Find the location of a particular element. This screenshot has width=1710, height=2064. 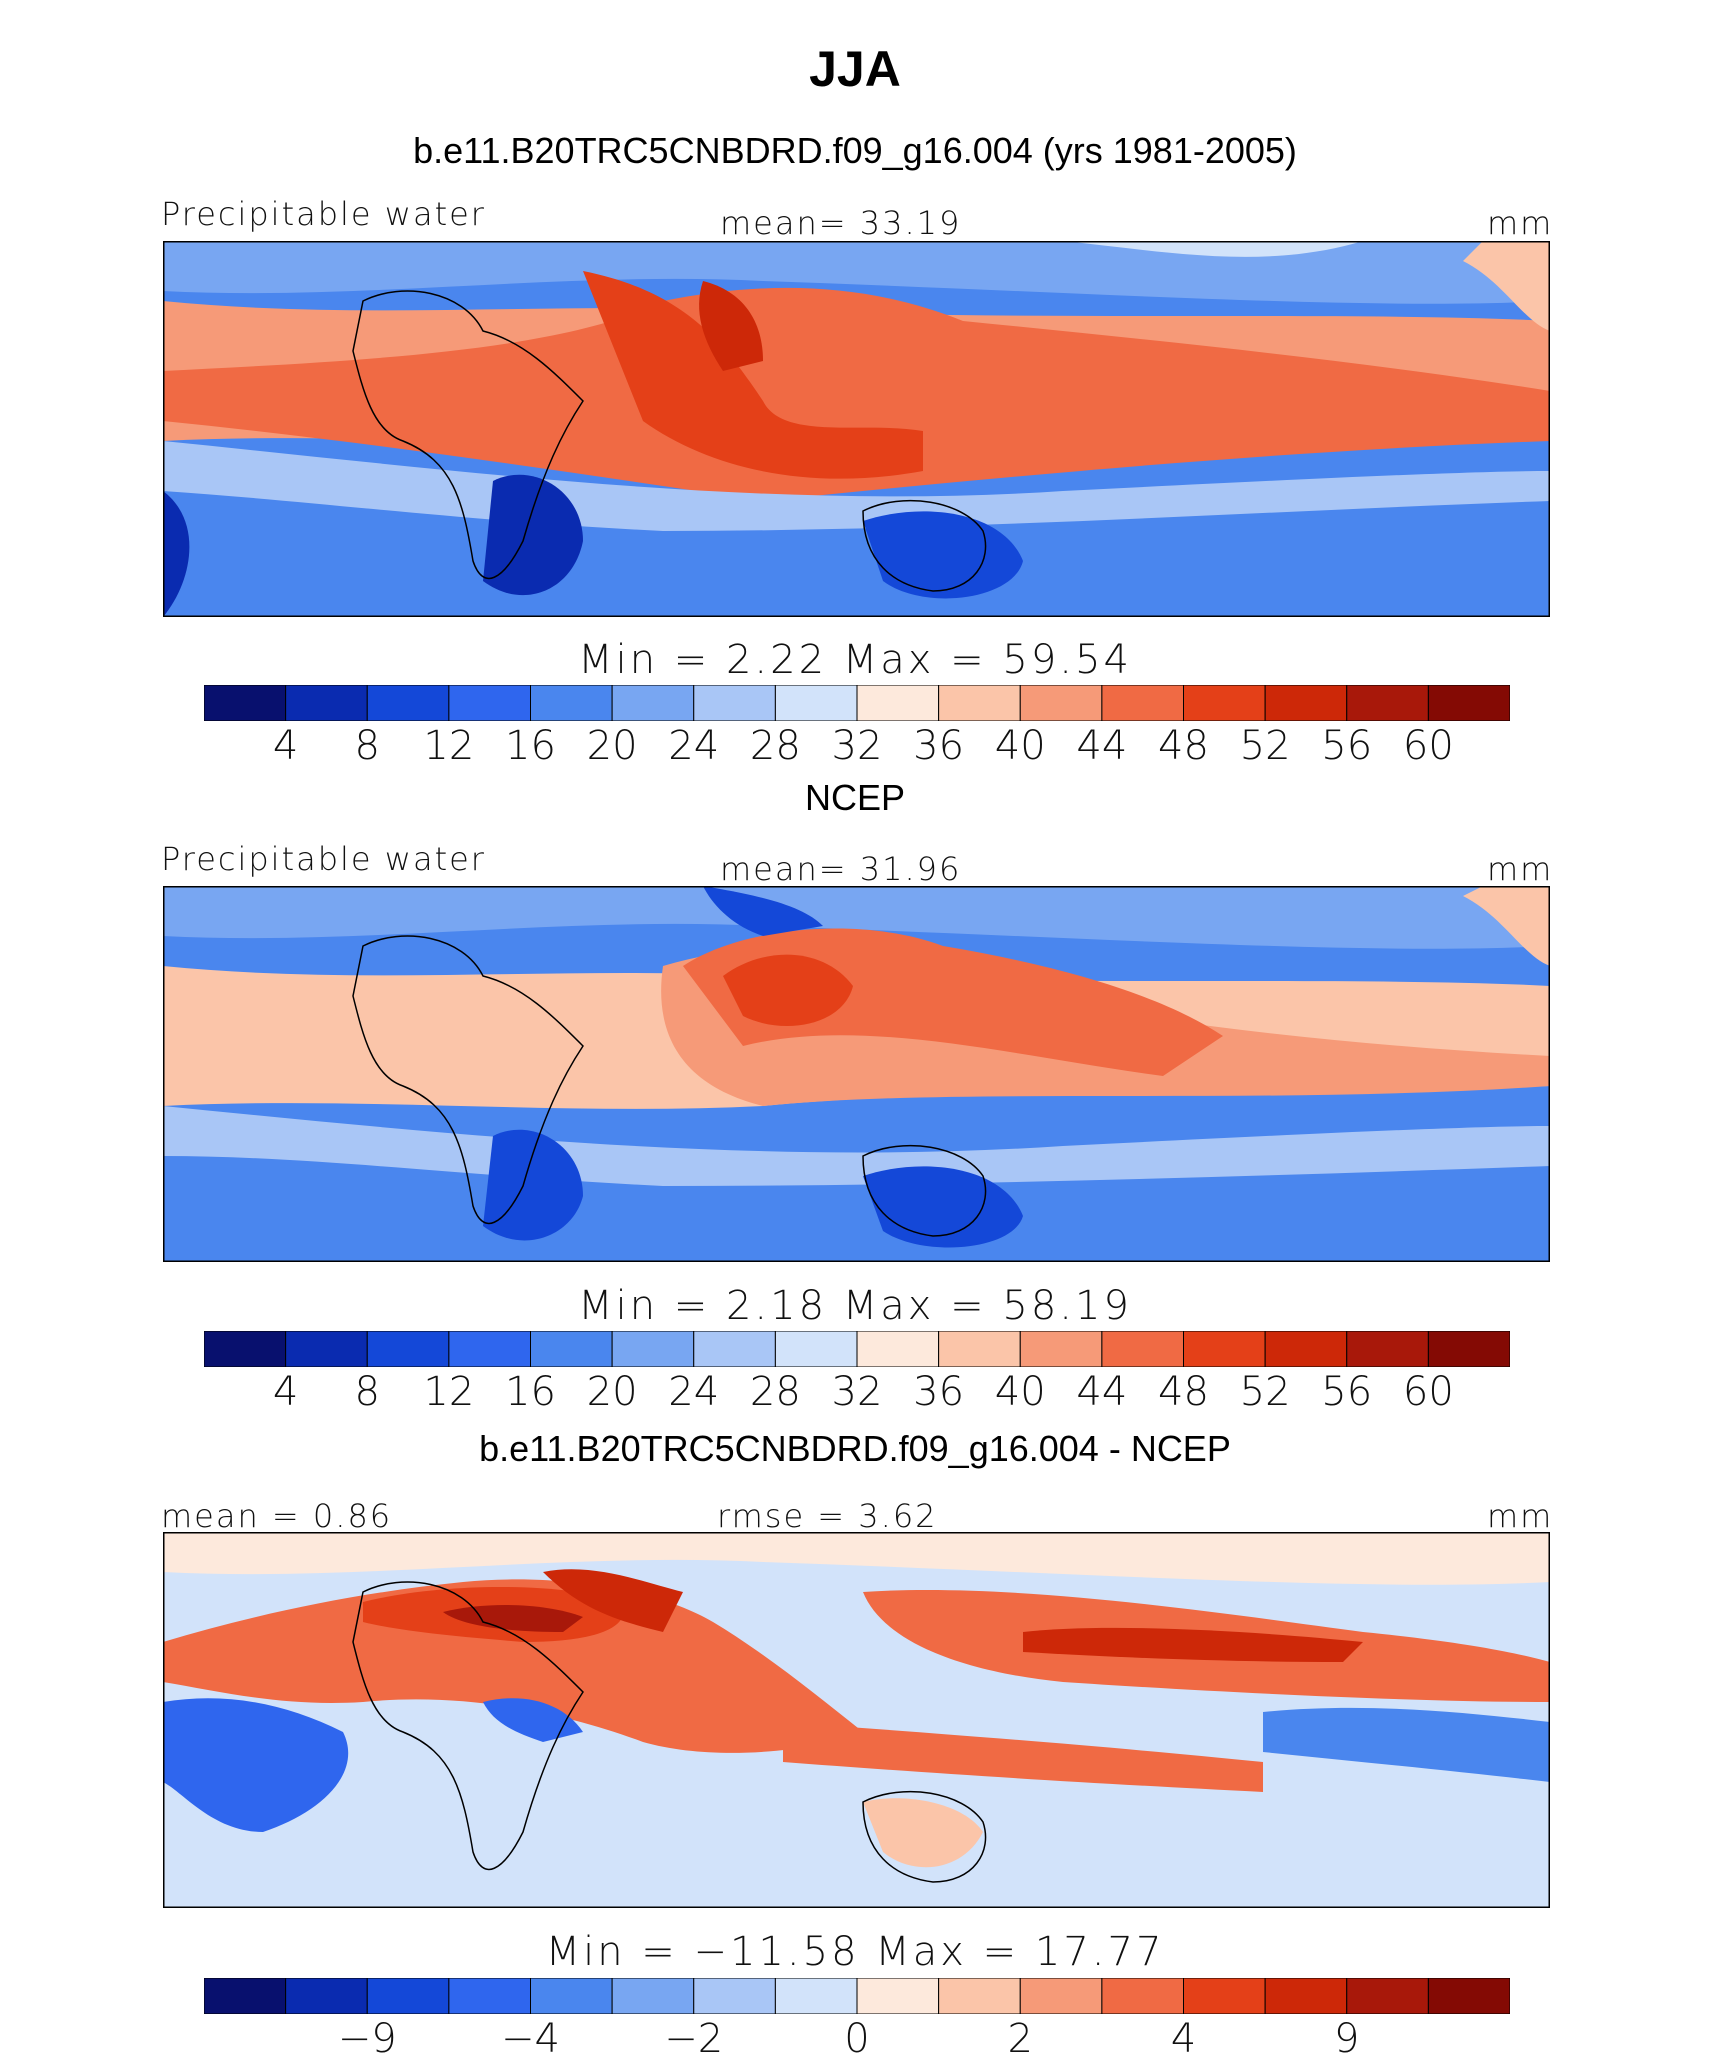

panel1-mean-label: mean= 33.19 is located at coordinates (841, 223).